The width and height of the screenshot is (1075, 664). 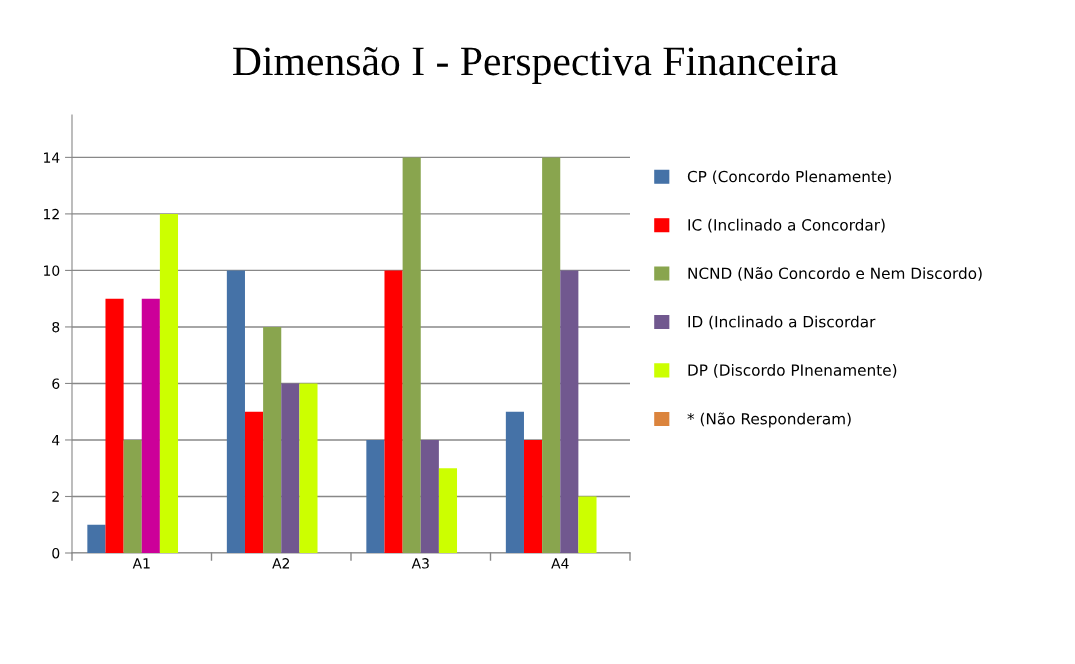 I want to click on y-tick-label: 4, so click(x=56, y=440).